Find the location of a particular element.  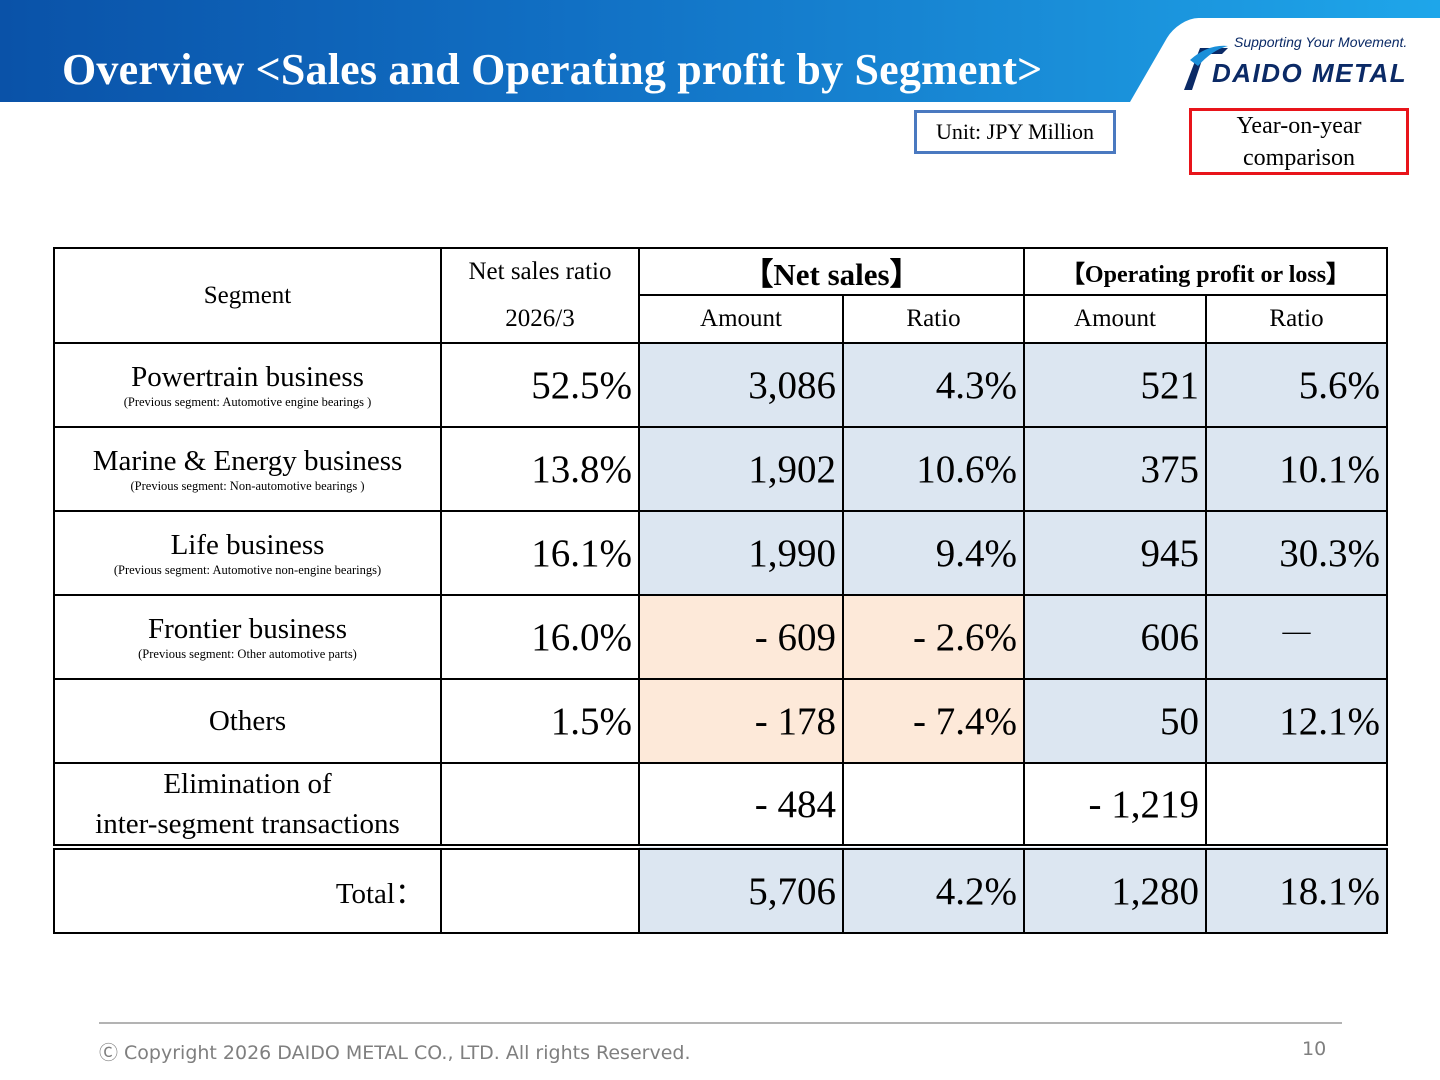

daido-logo-icon is located at coordinates (1206, 67).